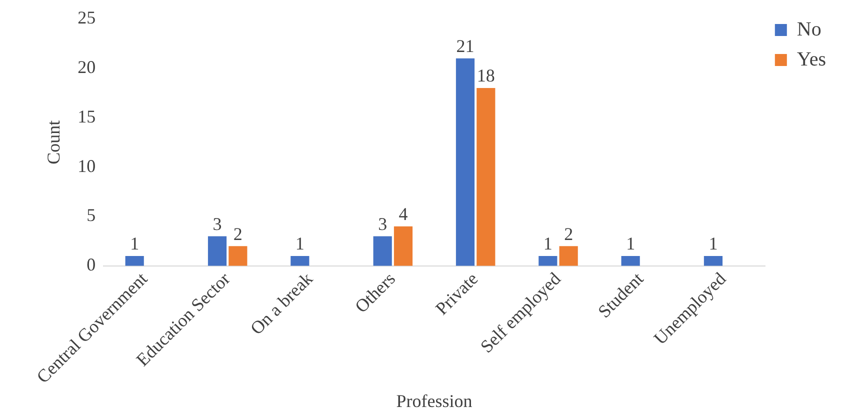 The width and height of the screenshot is (846, 418). What do you see at coordinates (811, 59) in the screenshot?
I see `legend-label: Yes` at bounding box center [811, 59].